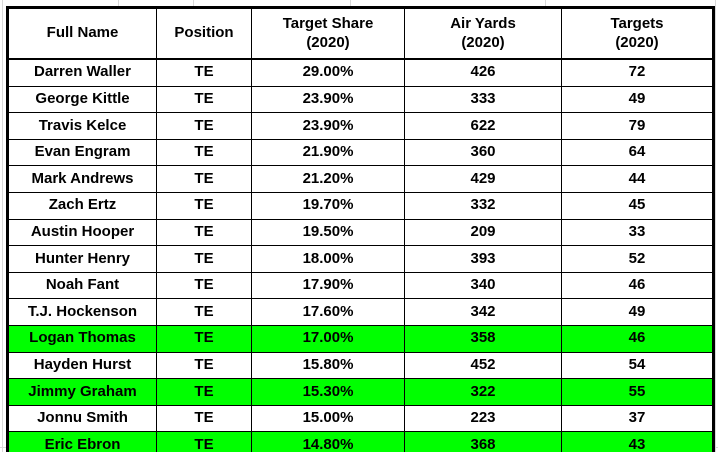  I want to click on cell-full-name: Hayden Hurst, so click(82, 365).